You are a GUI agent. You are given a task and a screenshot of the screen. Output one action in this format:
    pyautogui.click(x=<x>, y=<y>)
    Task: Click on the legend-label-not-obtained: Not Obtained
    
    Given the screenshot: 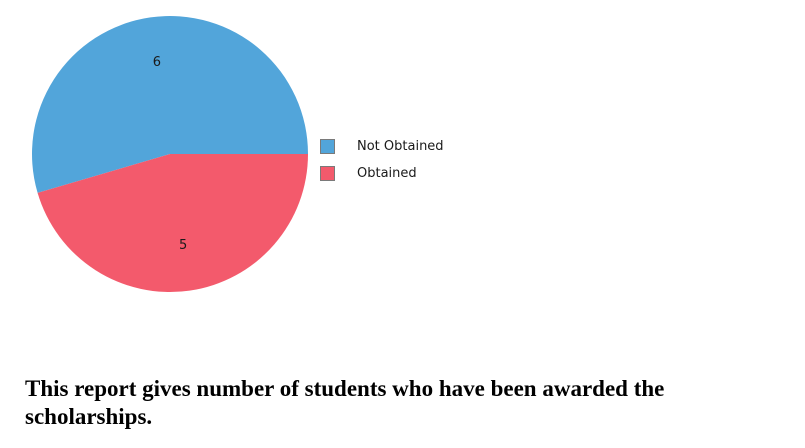 What is the action you would take?
    pyautogui.click(x=400, y=146)
    